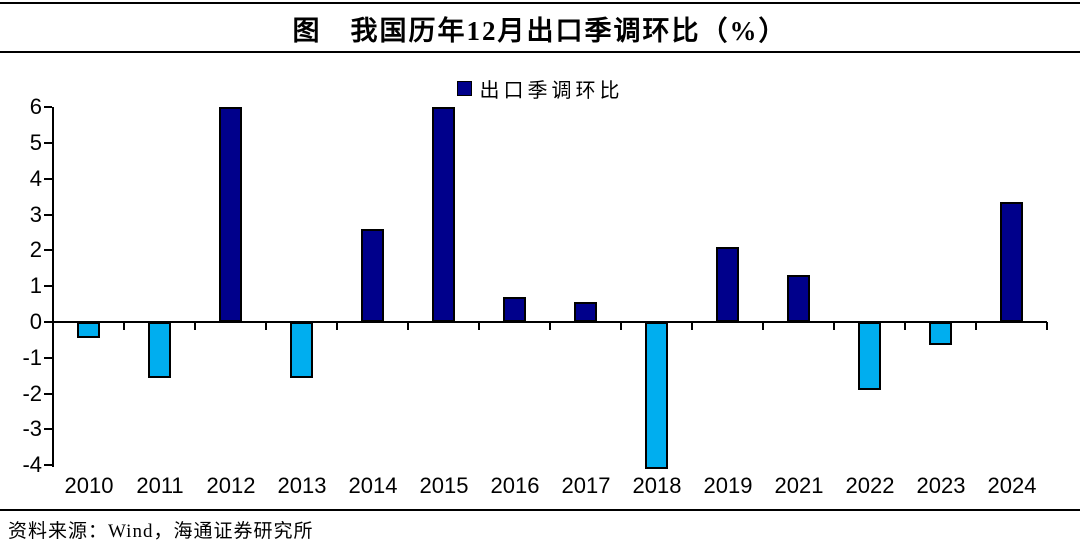 The height and width of the screenshot is (545, 1080). I want to click on y-tick-label--3: -3, so click(32, 429).